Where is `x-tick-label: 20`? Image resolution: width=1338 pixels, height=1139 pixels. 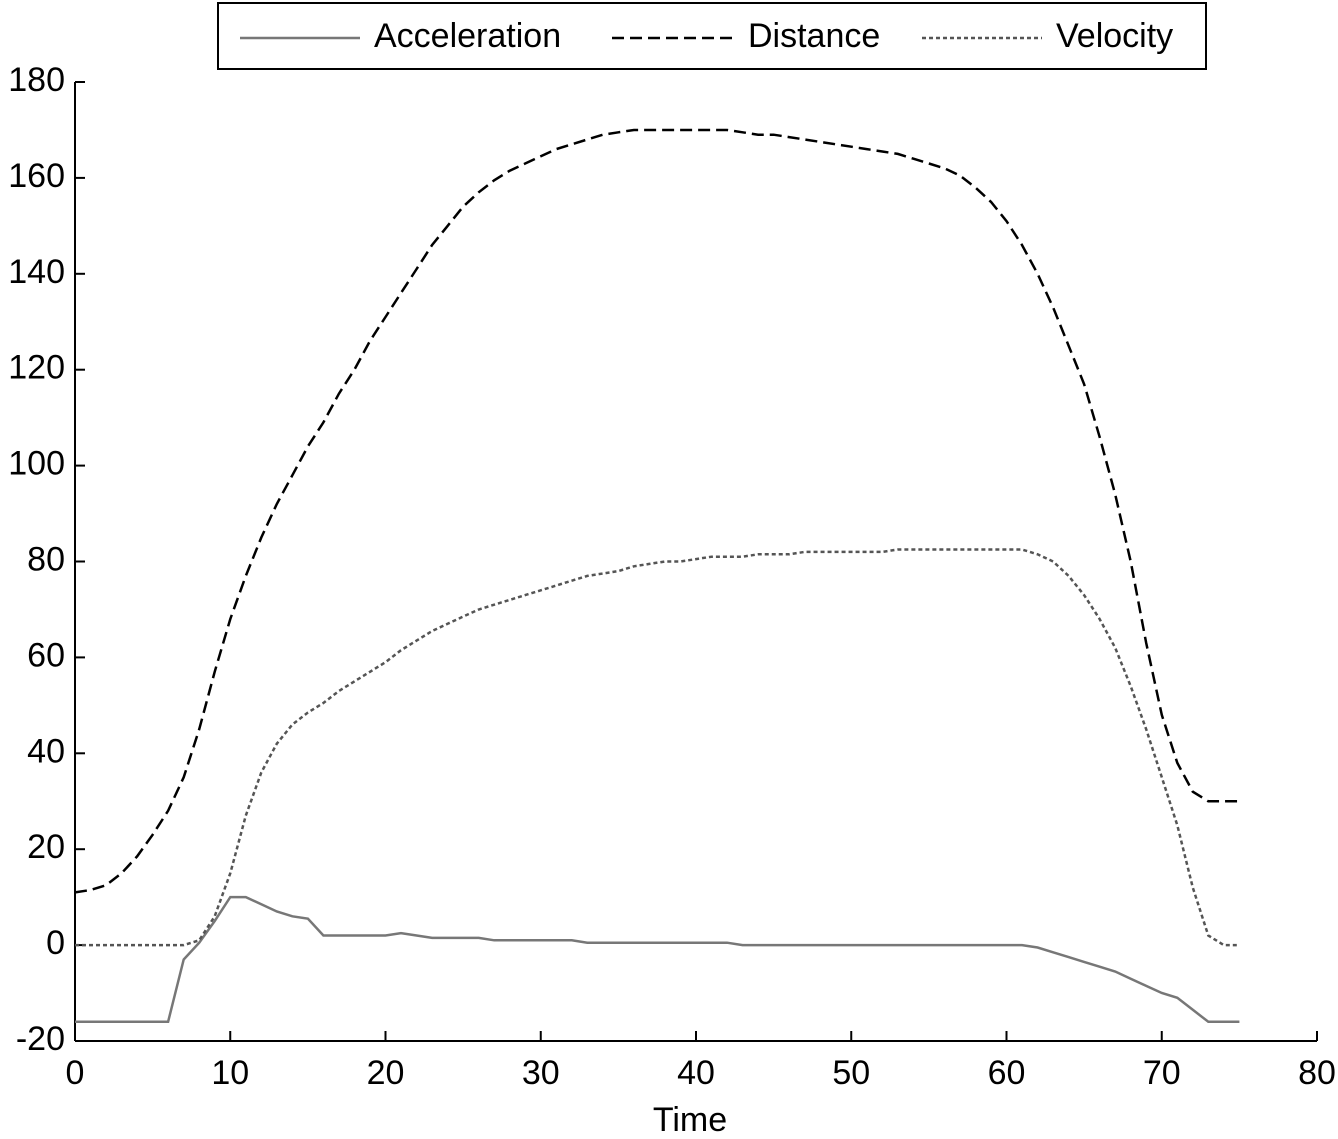 x-tick-label: 20 is located at coordinates (386, 1073).